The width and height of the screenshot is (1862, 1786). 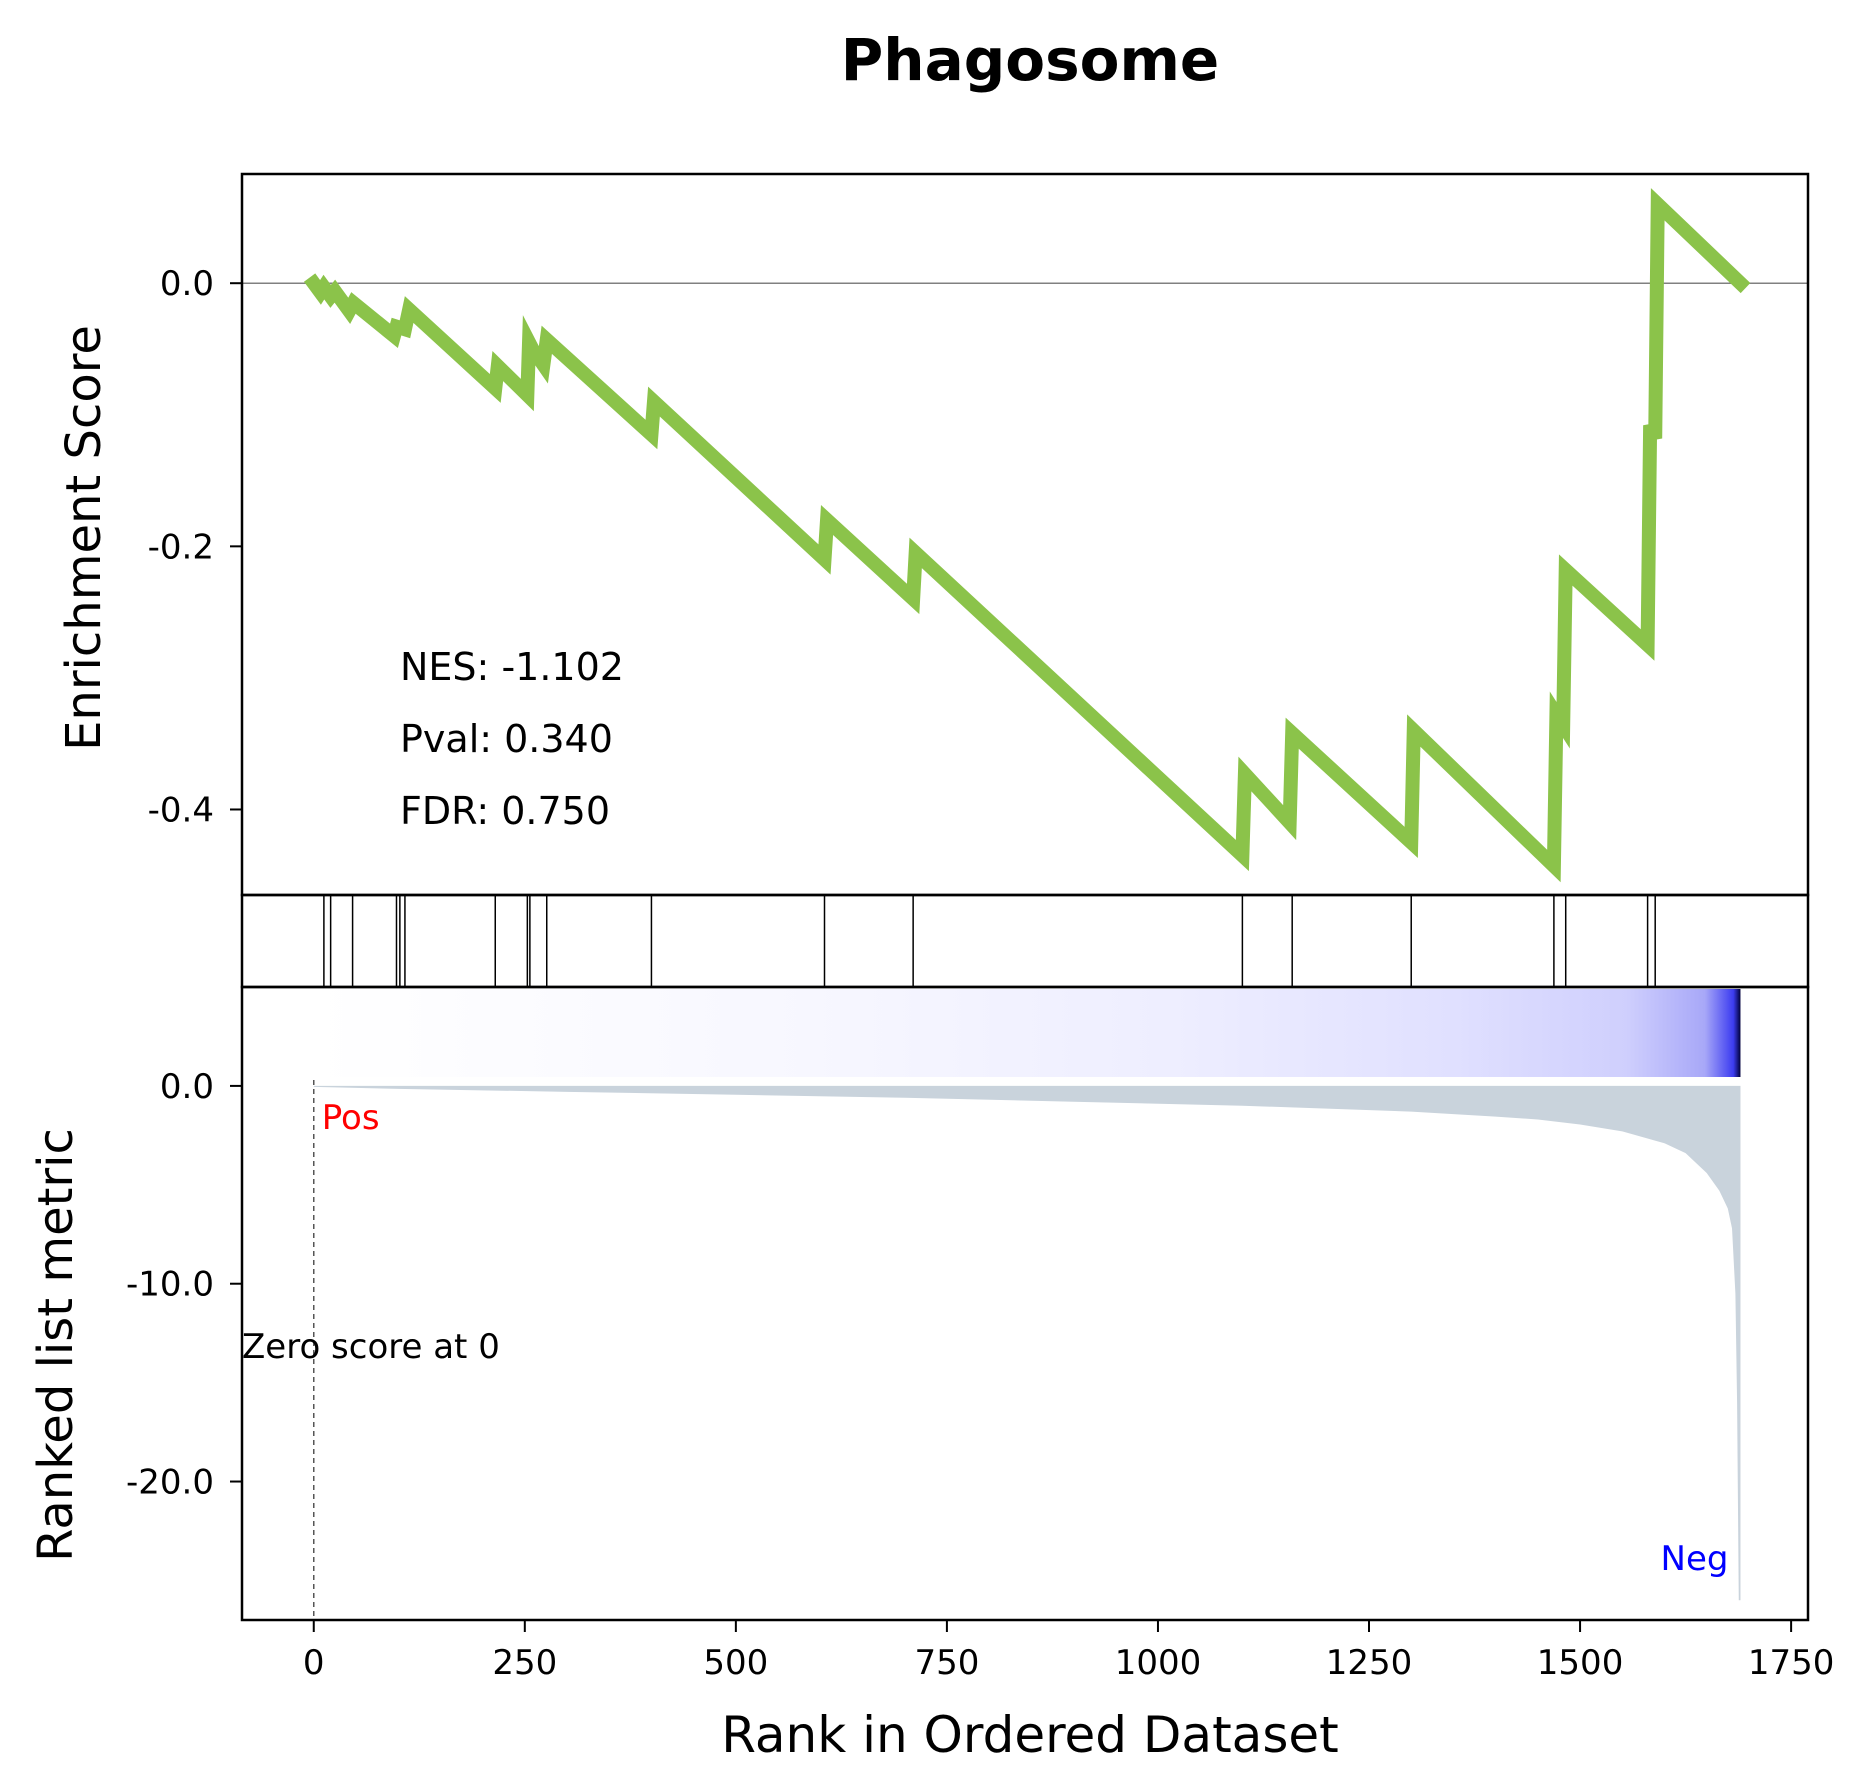 I want to click on x-axis: 0 250 500 750 1000 1250 1500 1750, so click(x=1068, y=1651).